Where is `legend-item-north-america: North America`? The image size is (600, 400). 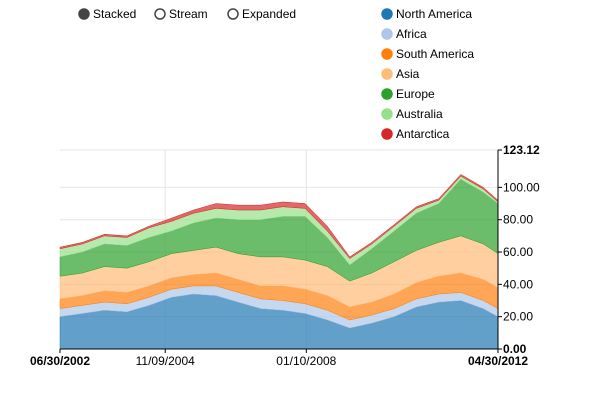 legend-item-north-america: North America is located at coordinates (426, 14).